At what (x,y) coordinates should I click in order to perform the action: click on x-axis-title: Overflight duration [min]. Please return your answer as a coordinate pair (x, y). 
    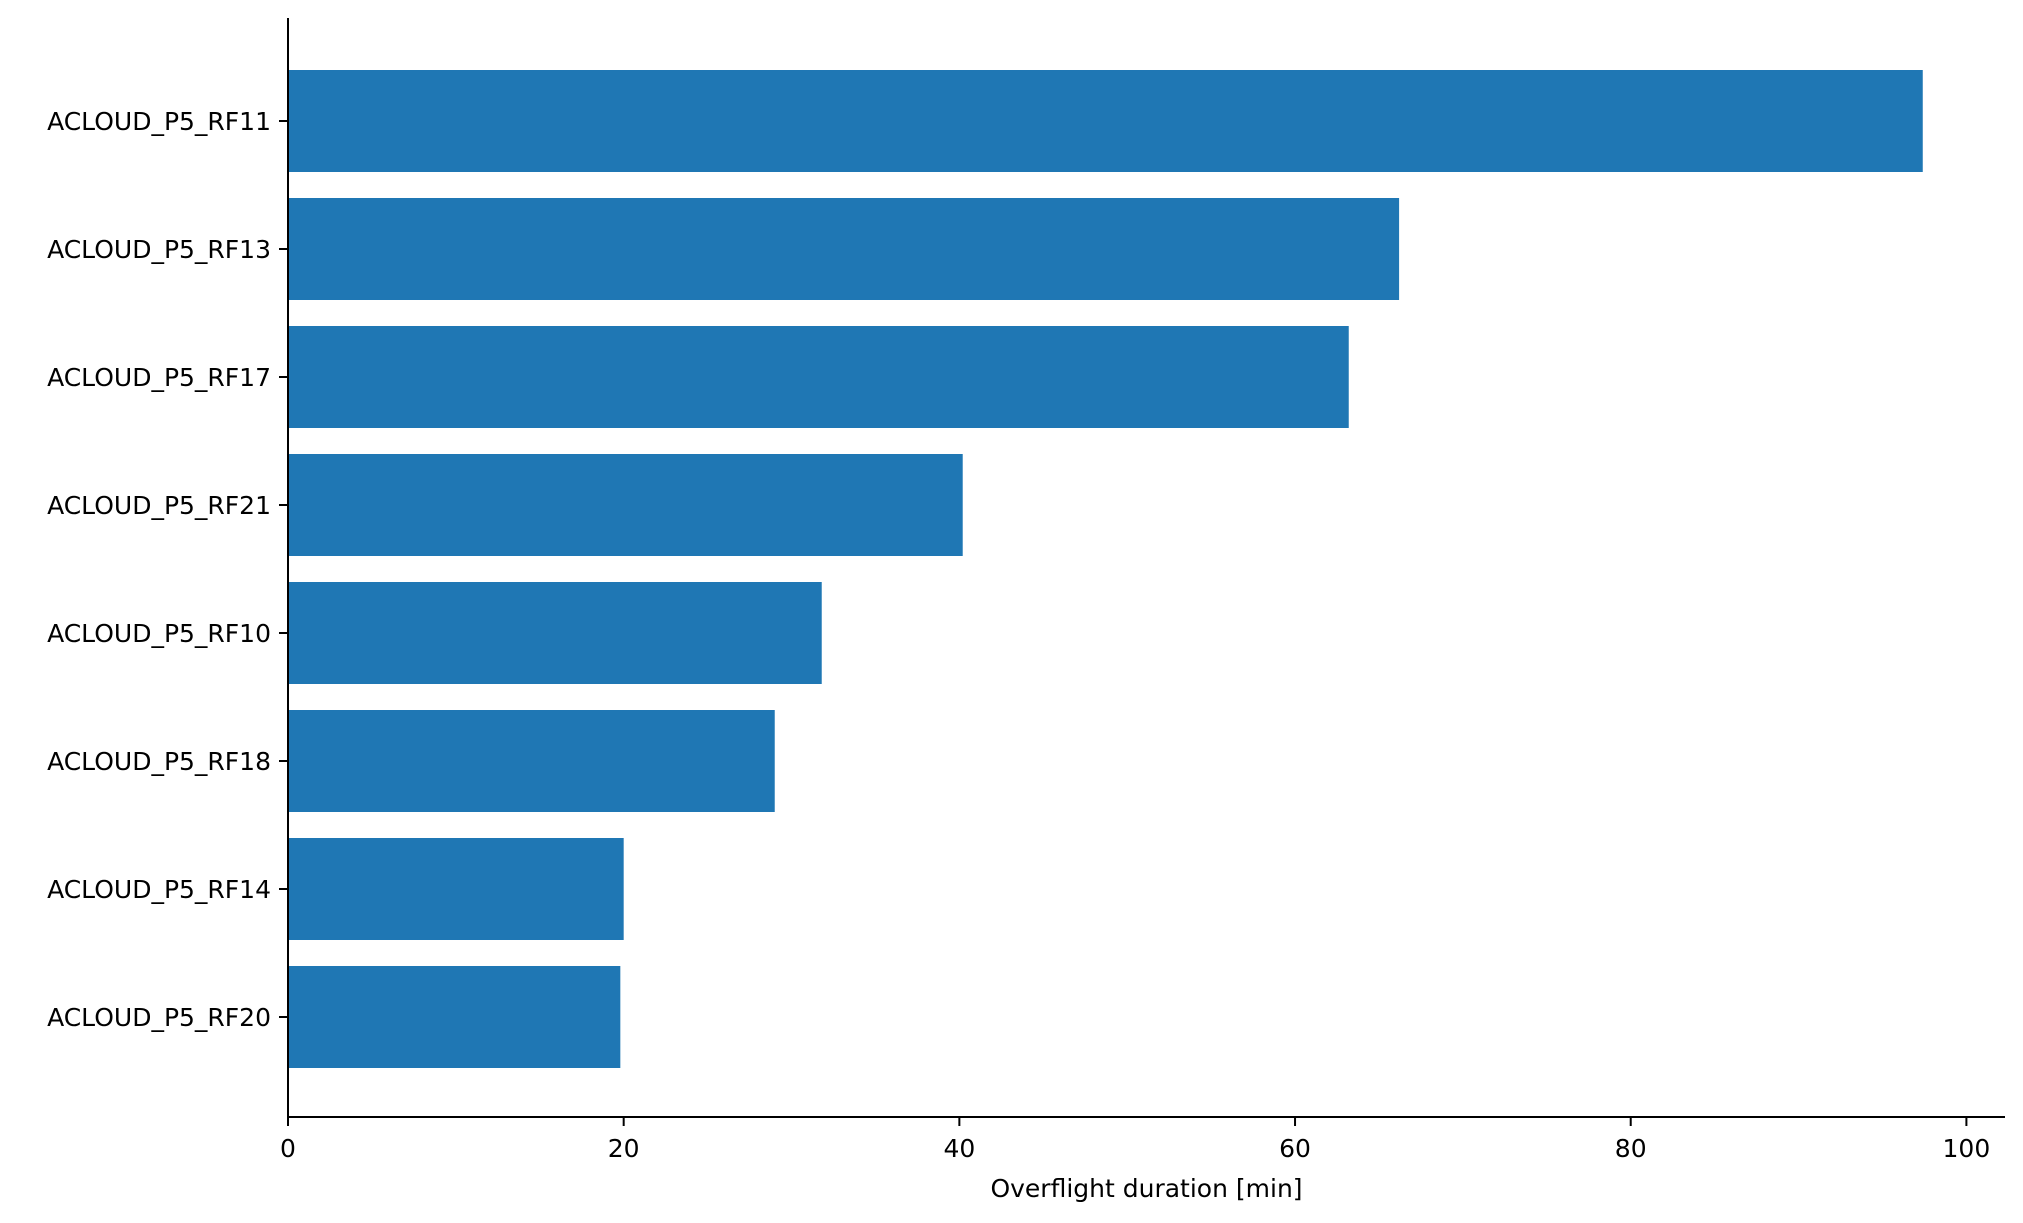
    Looking at the image, I should click on (1146, 1188).